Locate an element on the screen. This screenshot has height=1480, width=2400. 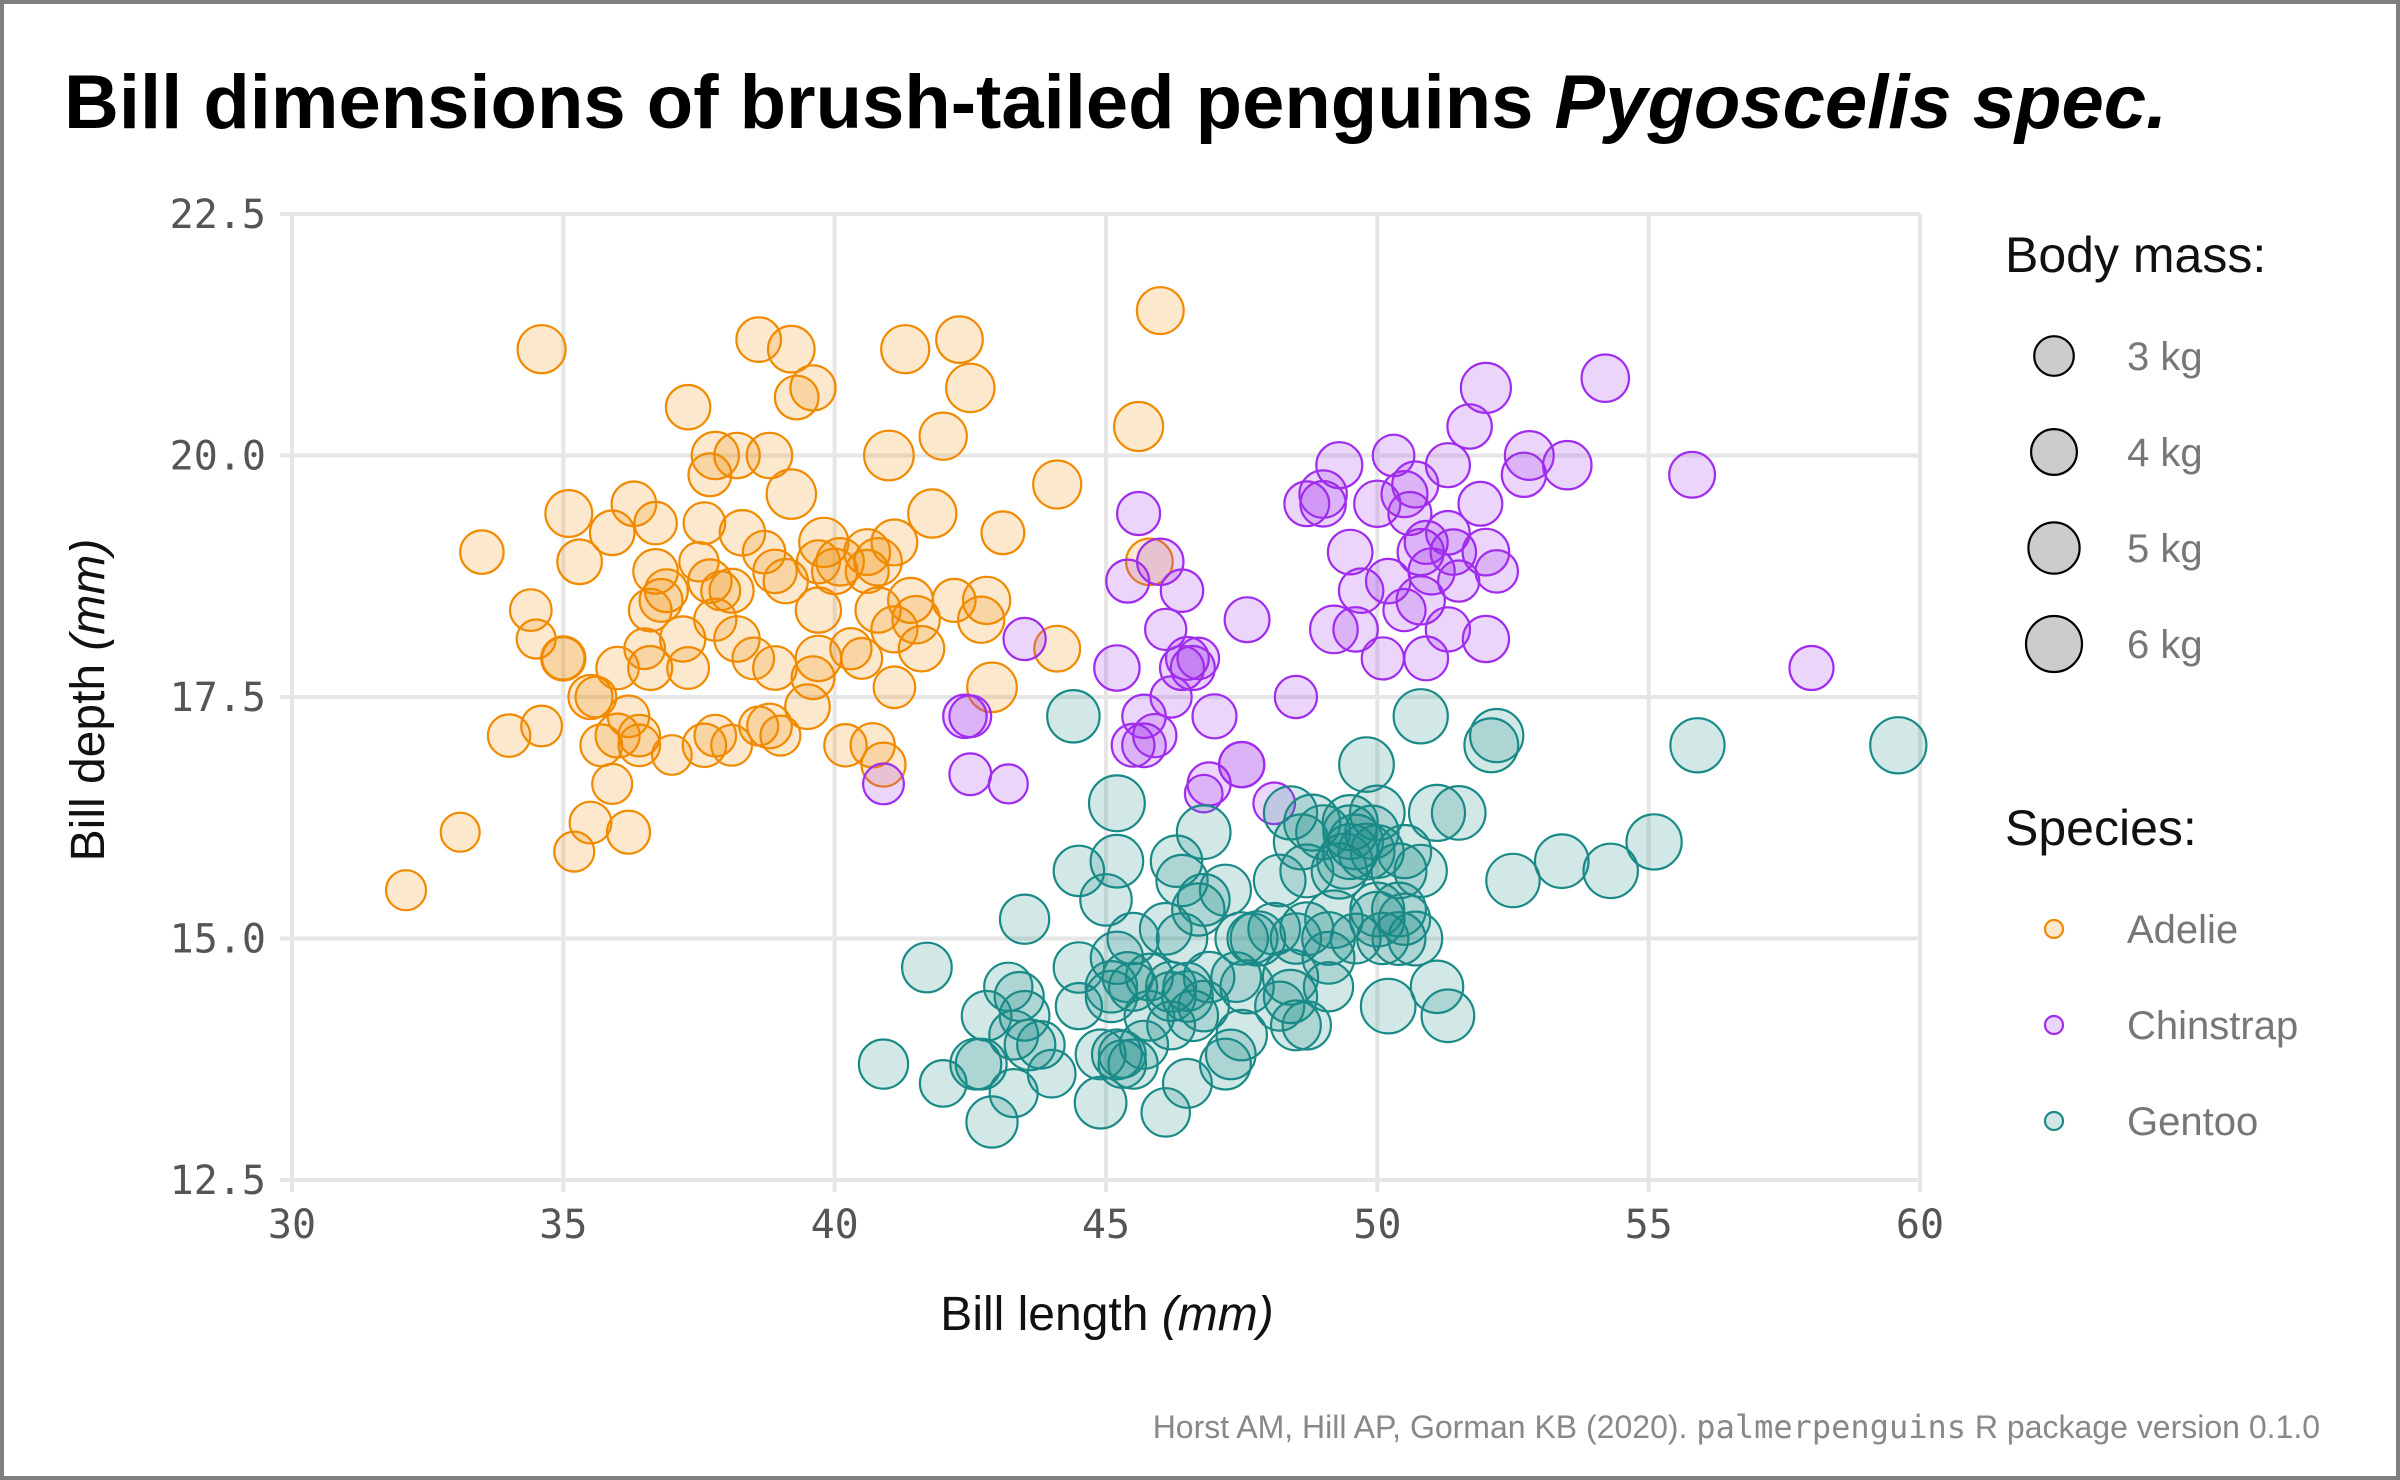
species-legend-title: Species: is located at coordinates (2101, 828).